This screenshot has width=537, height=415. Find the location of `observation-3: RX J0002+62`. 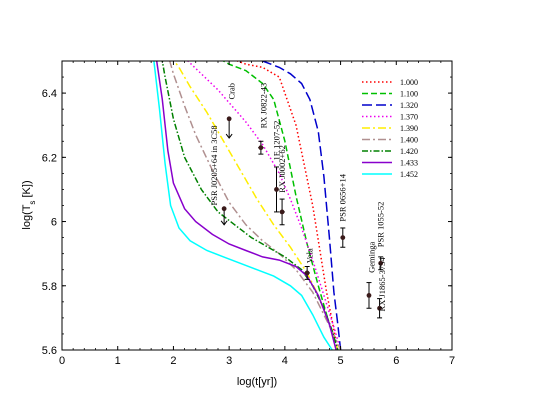

observation-3: RX J0002+62 is located at coordinates (282, 185).